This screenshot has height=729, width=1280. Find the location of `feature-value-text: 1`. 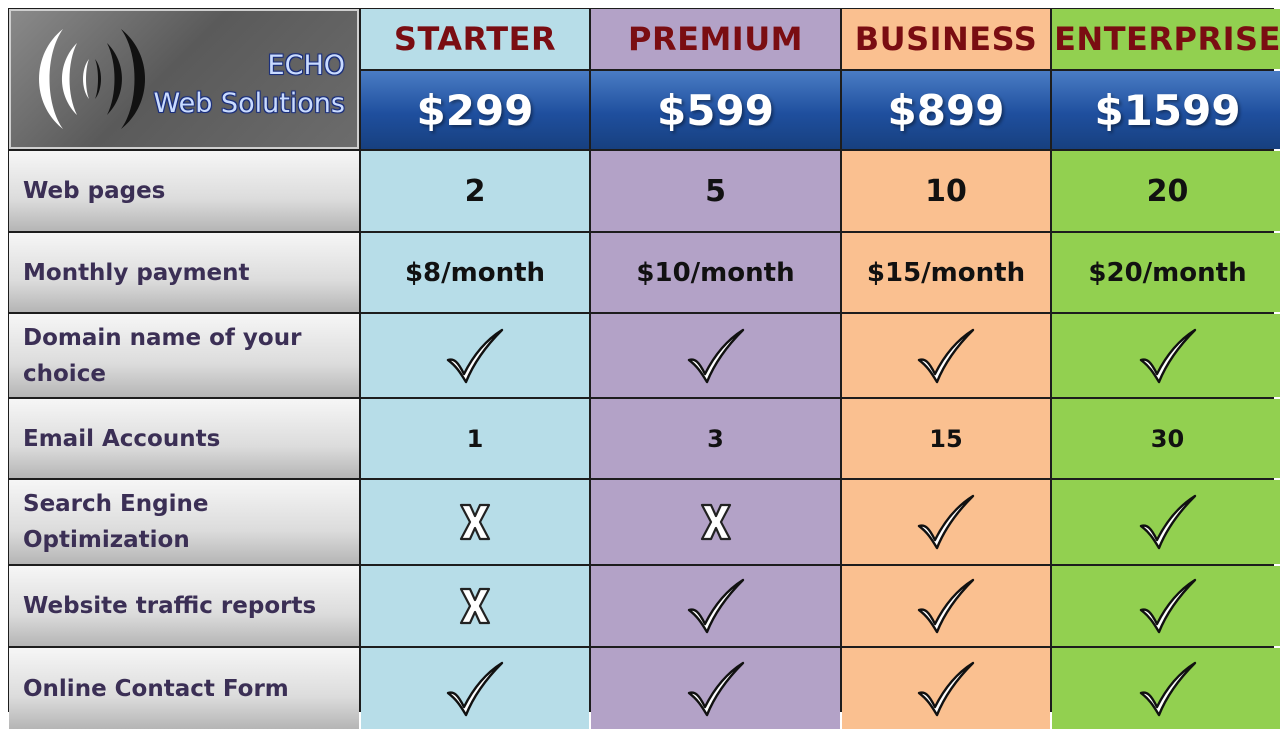

feature-value-text: 1 is located at coordinates (475, 438).